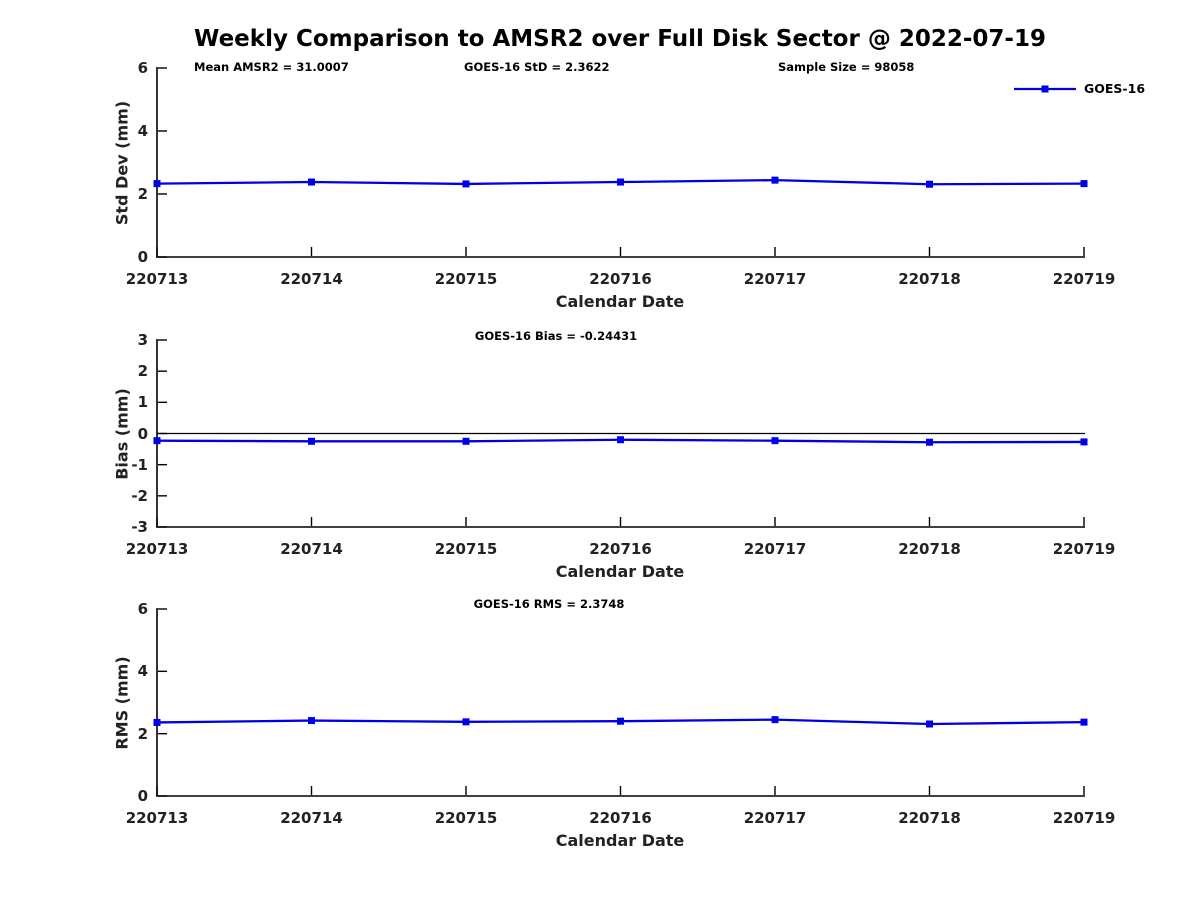  I want to click on mean-amsr2-annotation: Mean AMSR2 = 31.0007, so click(271, 67).